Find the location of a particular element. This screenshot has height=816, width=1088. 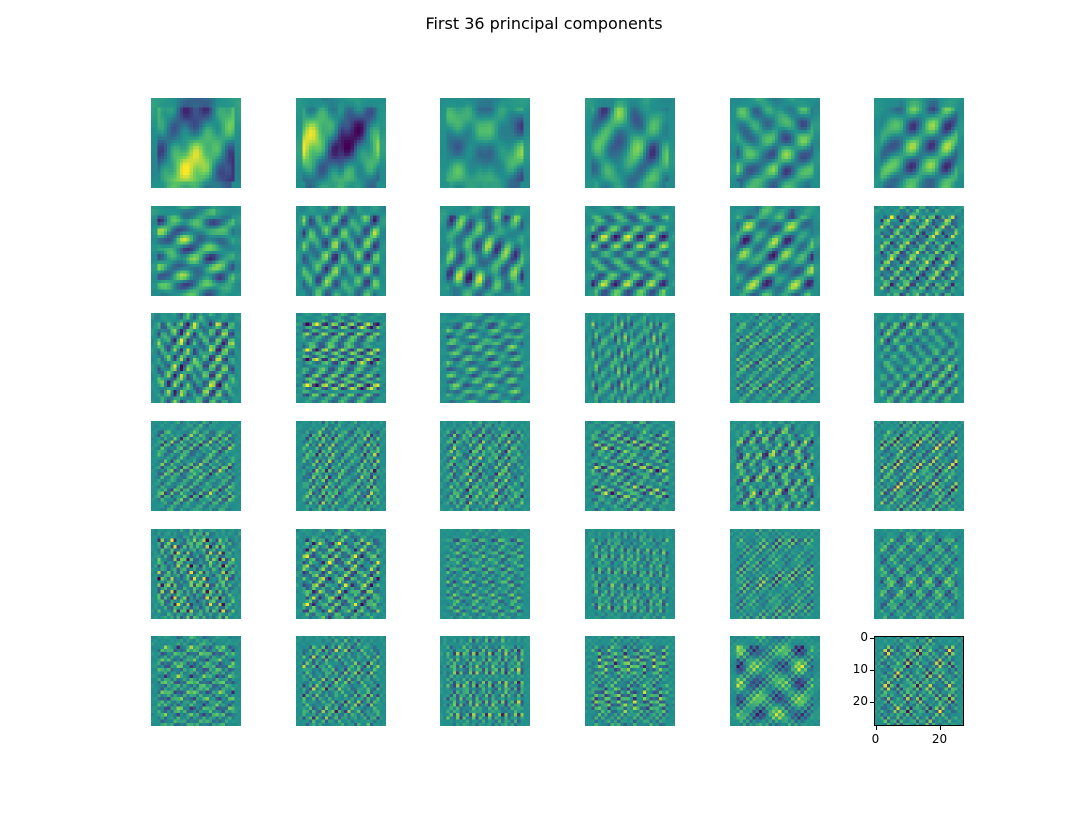

x-tick-label: 0 is located at coordinates (876, 739).